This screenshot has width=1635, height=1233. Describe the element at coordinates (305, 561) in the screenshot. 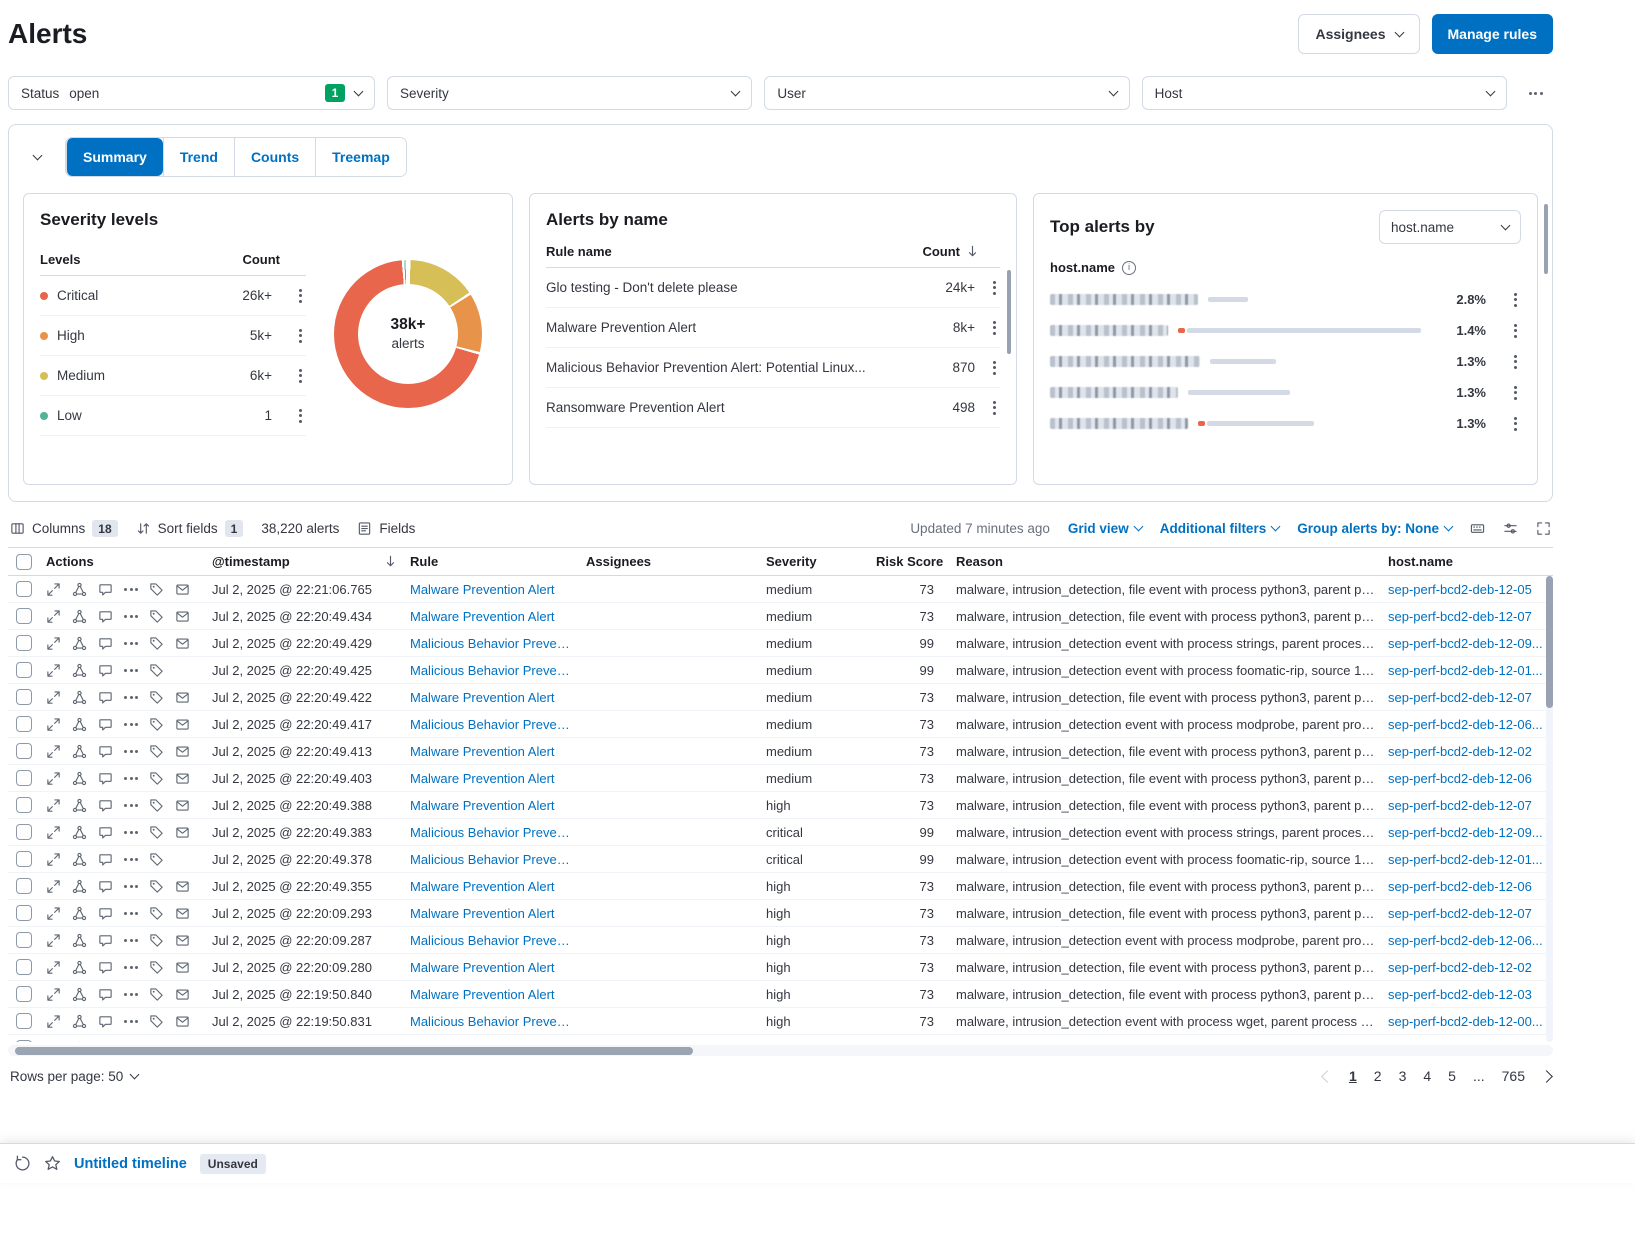

I see `timestamp-column-header: @timestamp` at that location.